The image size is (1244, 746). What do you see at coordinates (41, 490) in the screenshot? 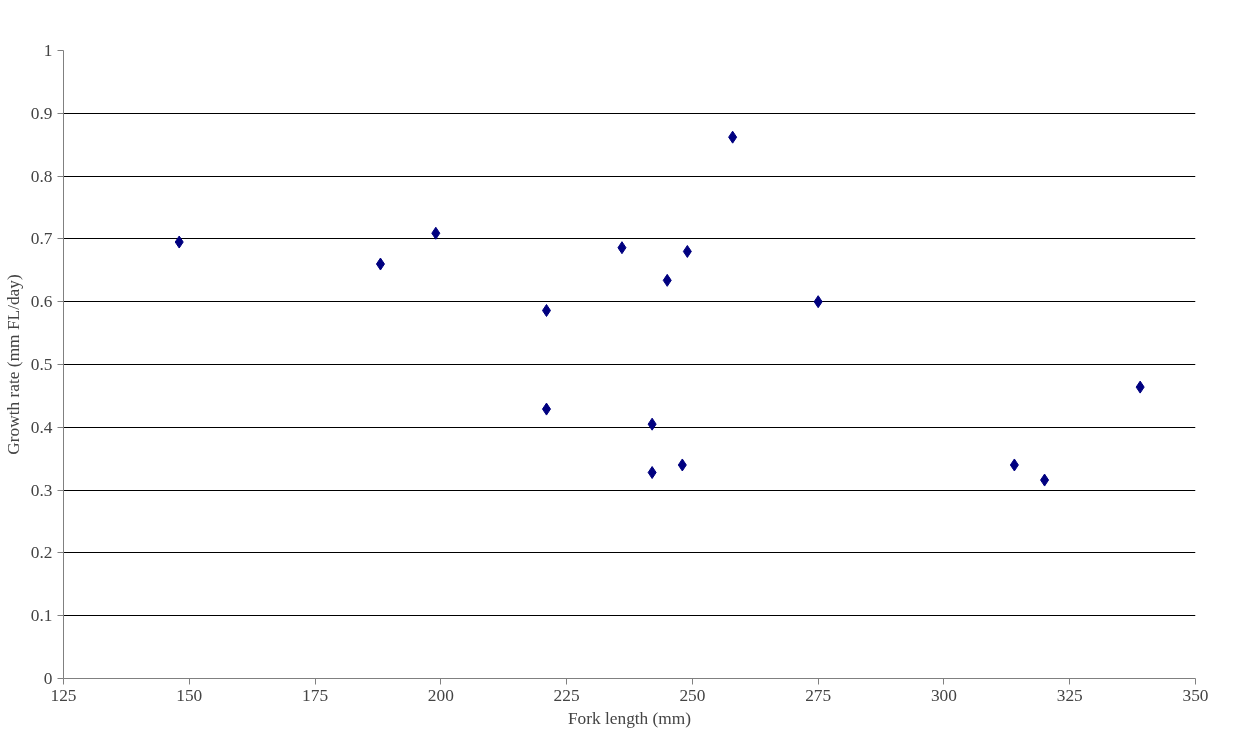
I see `y-tick-label: 0.3` at bounding box center [41, 490].